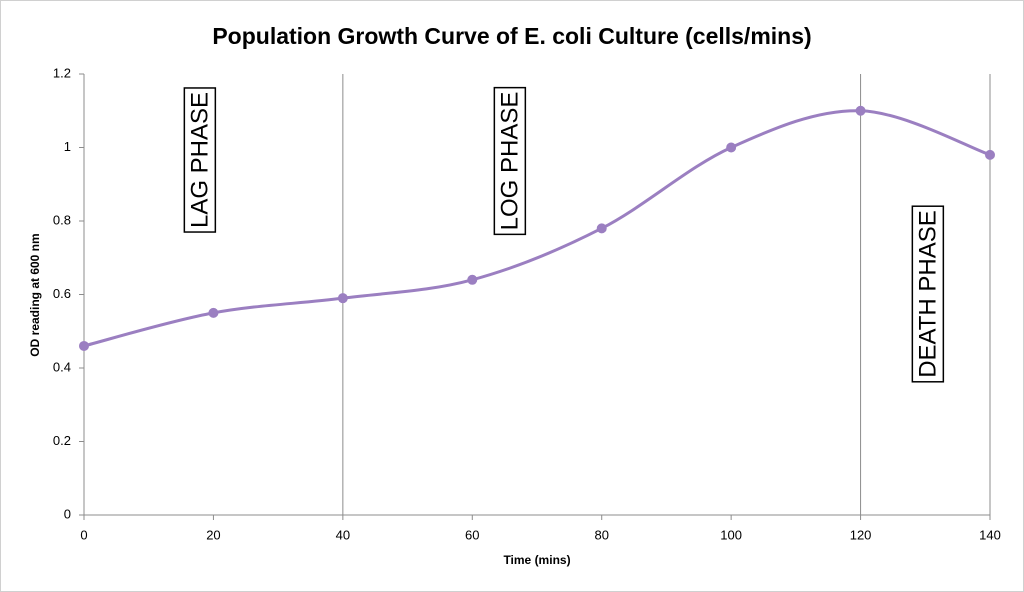  What do you see at coordinates (601, 534) in the screenshot?
I see `x-tick-label: 80` at bounding box center [601, 534].